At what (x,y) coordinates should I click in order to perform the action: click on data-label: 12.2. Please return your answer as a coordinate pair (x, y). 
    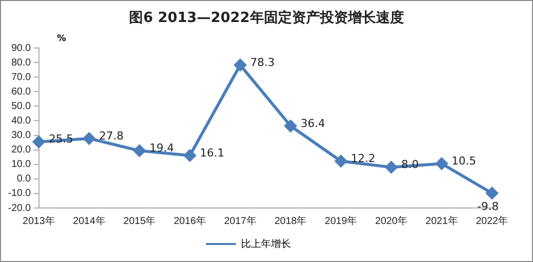
    Looking at the image, I should click on (363, 159).